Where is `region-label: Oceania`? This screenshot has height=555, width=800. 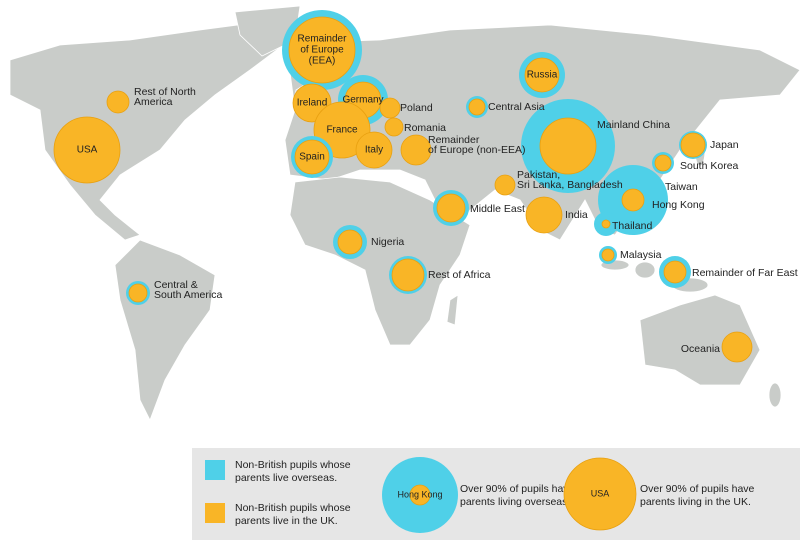
region-label: Oceania is located at coordinates (700, 349).